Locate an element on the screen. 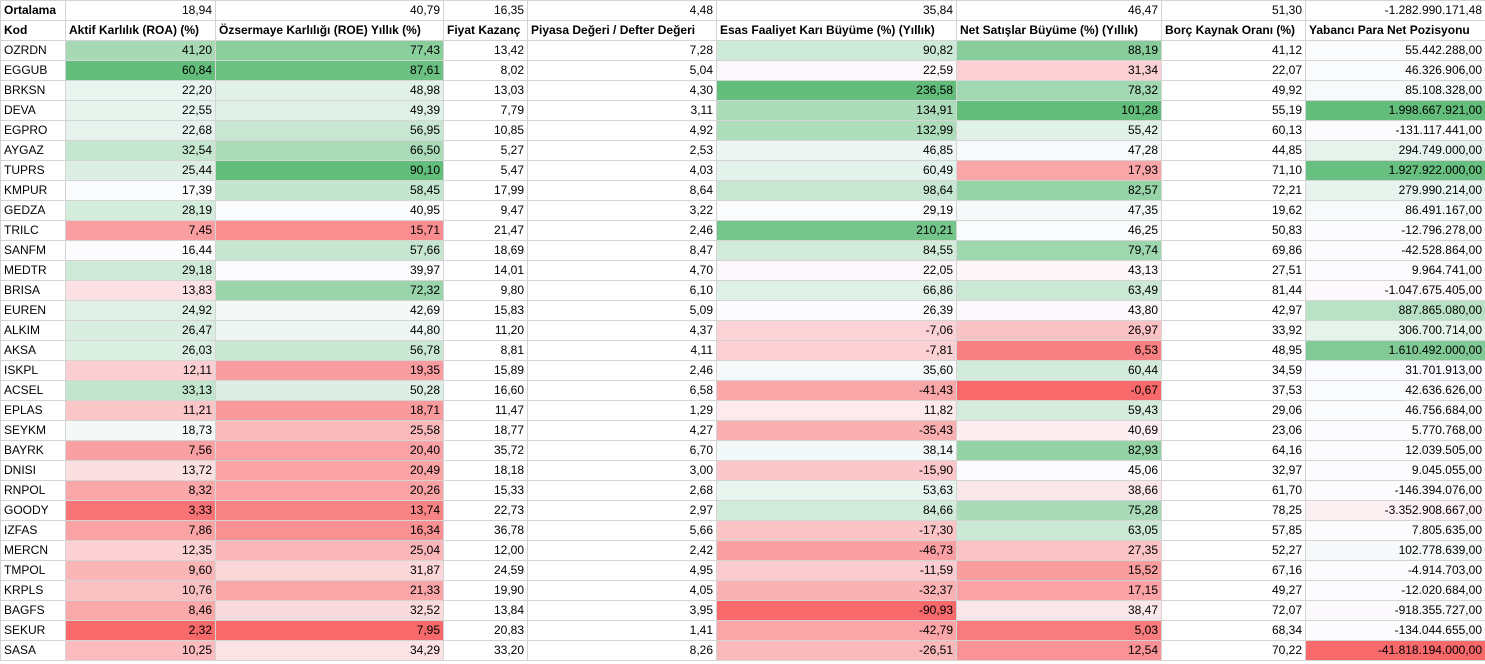 The width and height of the screenshot is (1485, 664). value-cell: 15,89 is located at coordinates (485, 370).